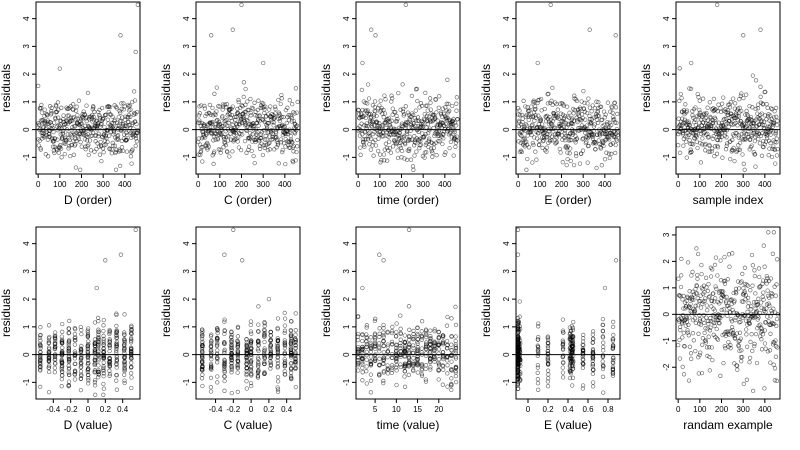  Describe the element at coordinates (743, 184) in the screenshot. I see `x-tick-label: 300` at that location.